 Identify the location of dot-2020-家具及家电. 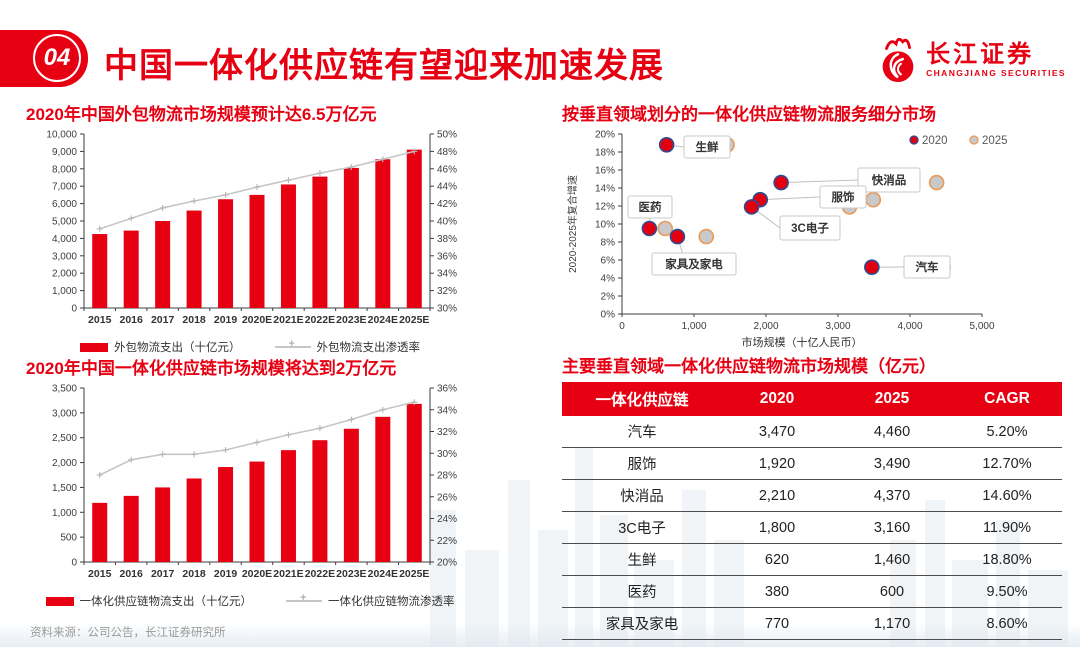
(677, 236).